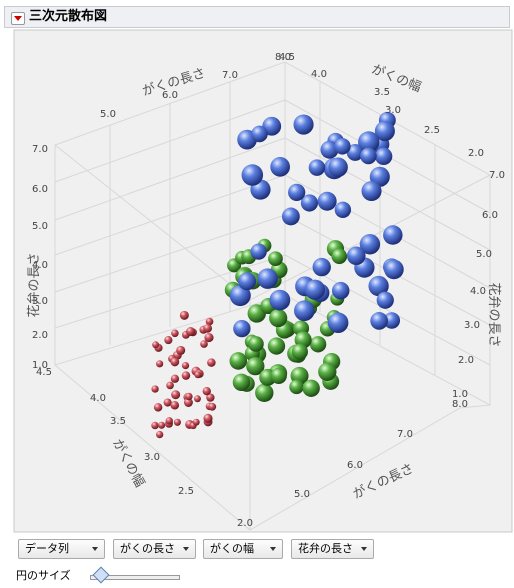  What do you see at coordinates (135, 577) in the screenshot?
I see `slider-track` at bounding box center [135, 577].